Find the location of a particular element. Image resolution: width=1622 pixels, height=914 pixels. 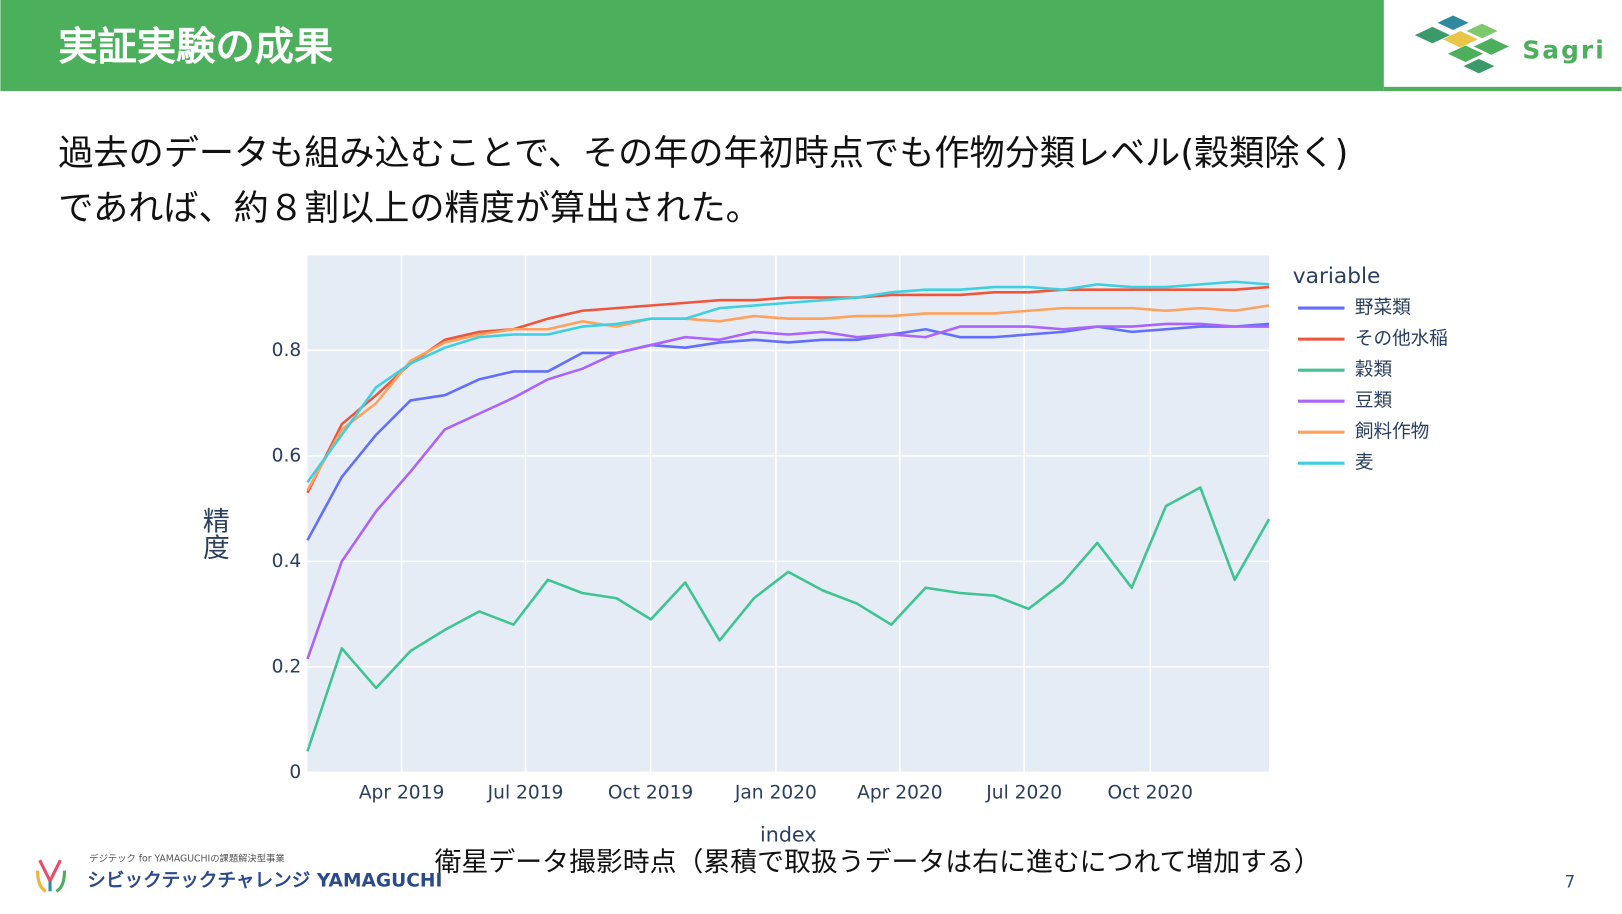

legend-label: 飼料作物 is located at coordinates (1392, 432).